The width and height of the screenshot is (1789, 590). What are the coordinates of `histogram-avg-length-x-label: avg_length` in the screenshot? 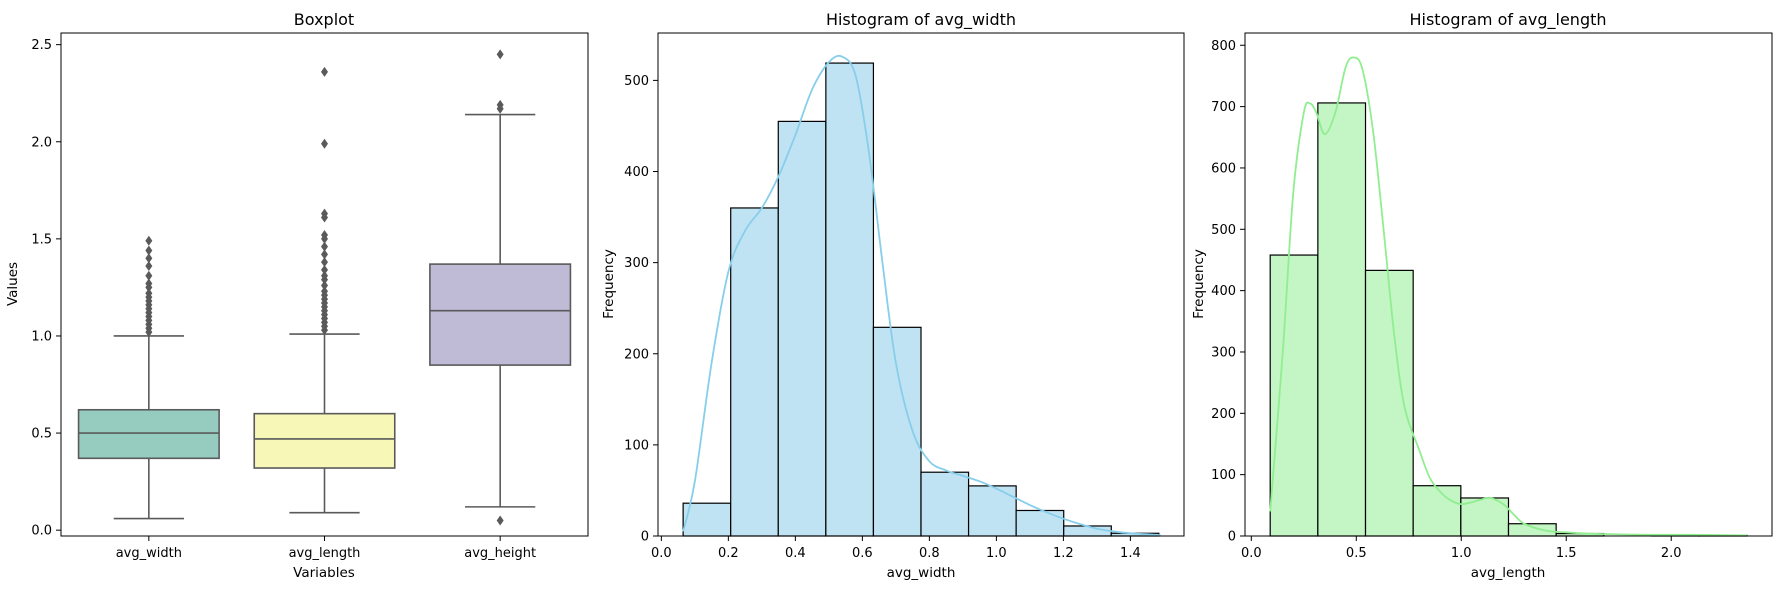 It's located at (1508, 573).